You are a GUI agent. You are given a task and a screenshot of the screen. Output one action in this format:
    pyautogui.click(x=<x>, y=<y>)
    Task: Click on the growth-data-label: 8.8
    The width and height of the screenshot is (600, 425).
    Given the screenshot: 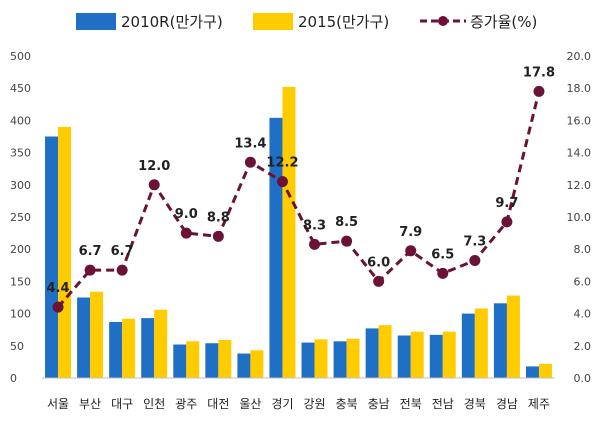 What is the action you would take?
    pyautogui.click(x=218, y=217)
    